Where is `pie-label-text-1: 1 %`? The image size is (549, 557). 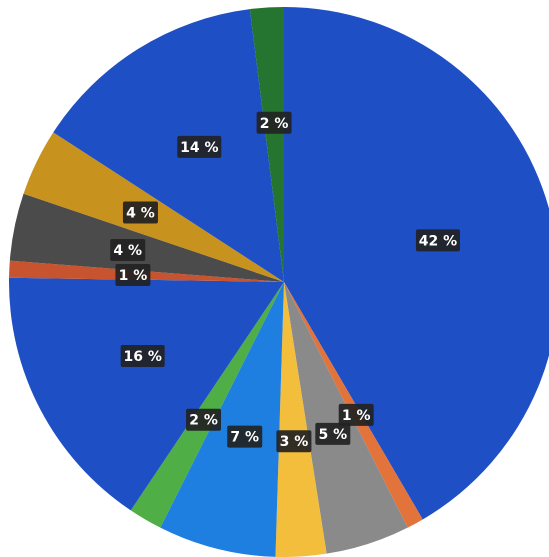 pie-label-text-1: 1 % is located at coordinates (356, 416).